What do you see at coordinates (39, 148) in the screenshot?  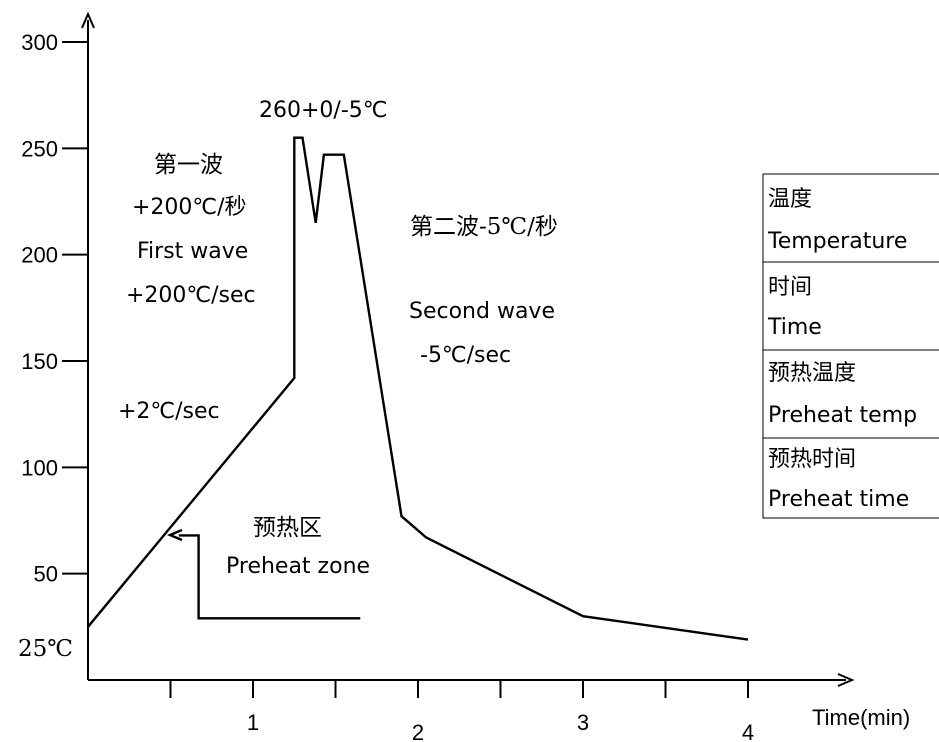 I see `y-tick-label: 250` at bounding box center [39, 148].